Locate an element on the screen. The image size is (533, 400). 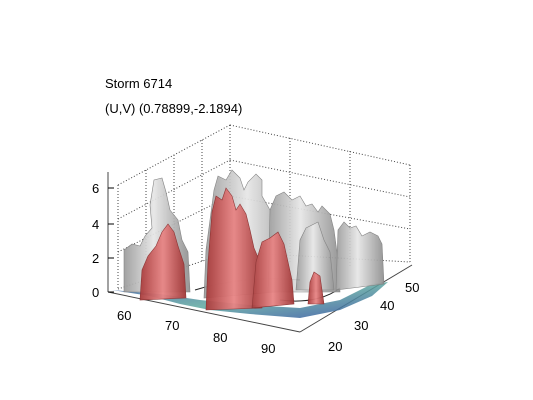
z-tick-label: 4 is located at coordinates (95, 224).